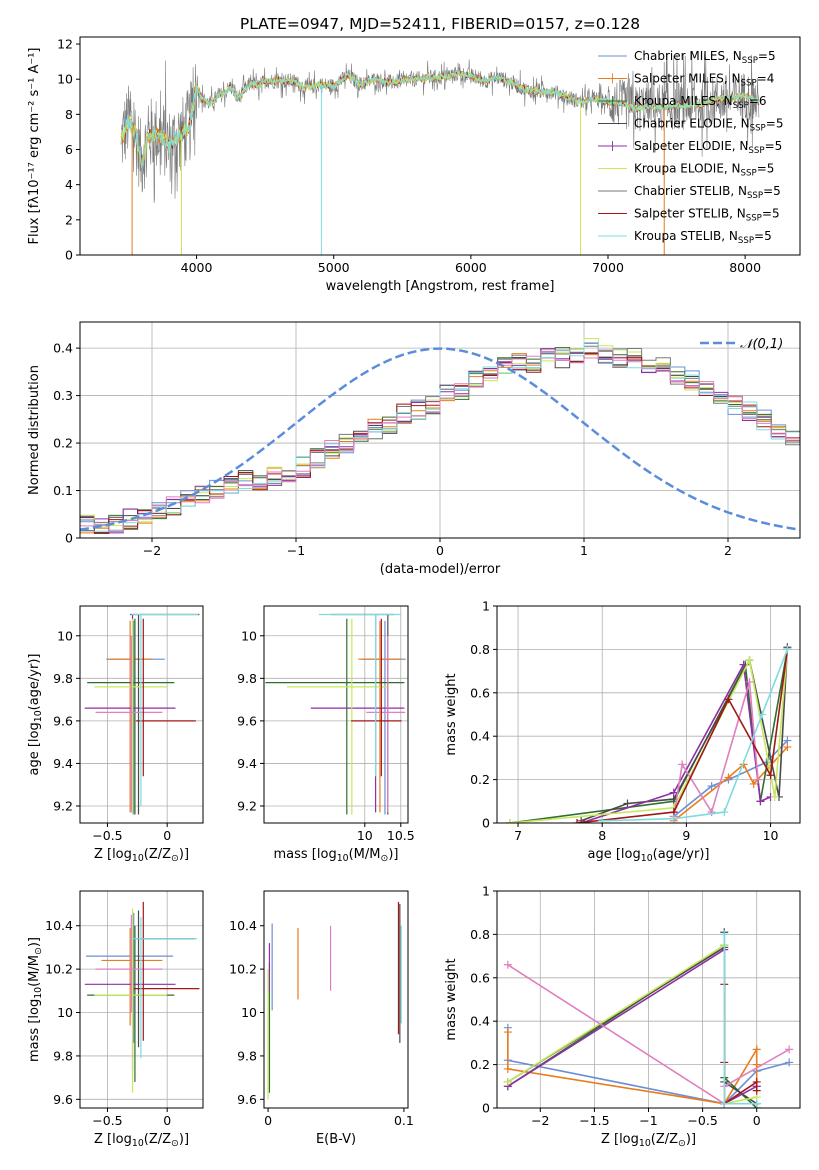 The image size is (819, 1170). Describe the element at coordinates (35, 715) in the screenshot. I see `y-axis-label: age [log10(age/yr)]` at that location.